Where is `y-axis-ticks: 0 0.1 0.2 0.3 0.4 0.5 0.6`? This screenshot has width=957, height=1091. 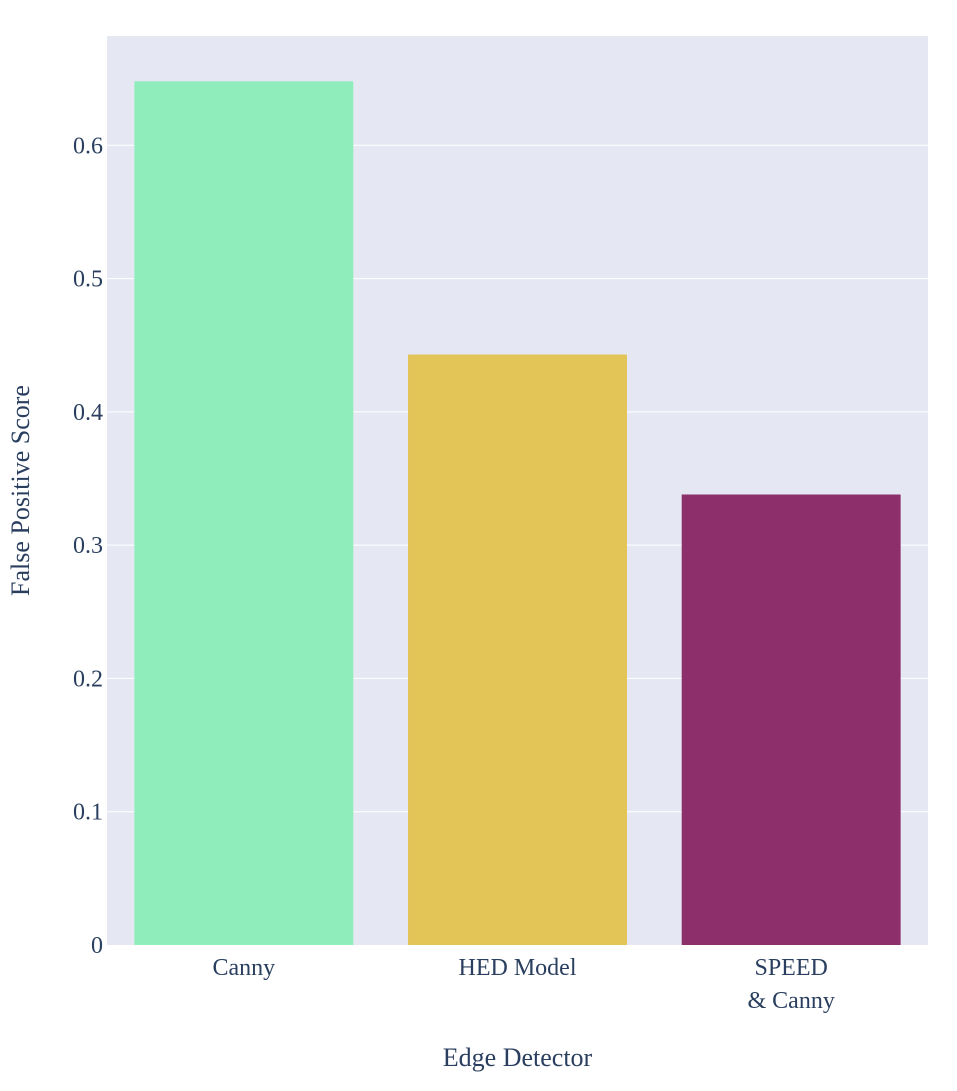 y-axis-ticks: 0 0.1 0.2 0.3 0.4 0.5 0.6 is located at coordinates (88, 546).